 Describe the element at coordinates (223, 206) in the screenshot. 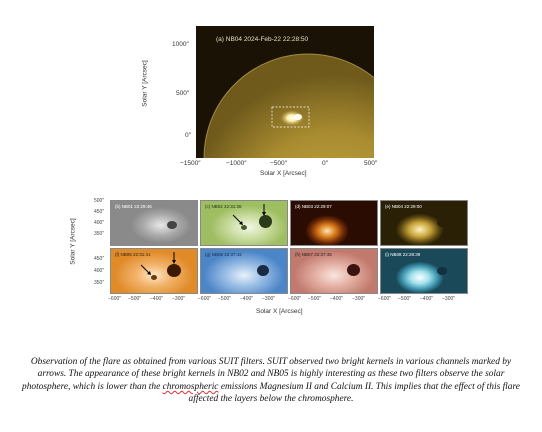

I see `panel-label: (c) NB02 22:31:36` at that location.